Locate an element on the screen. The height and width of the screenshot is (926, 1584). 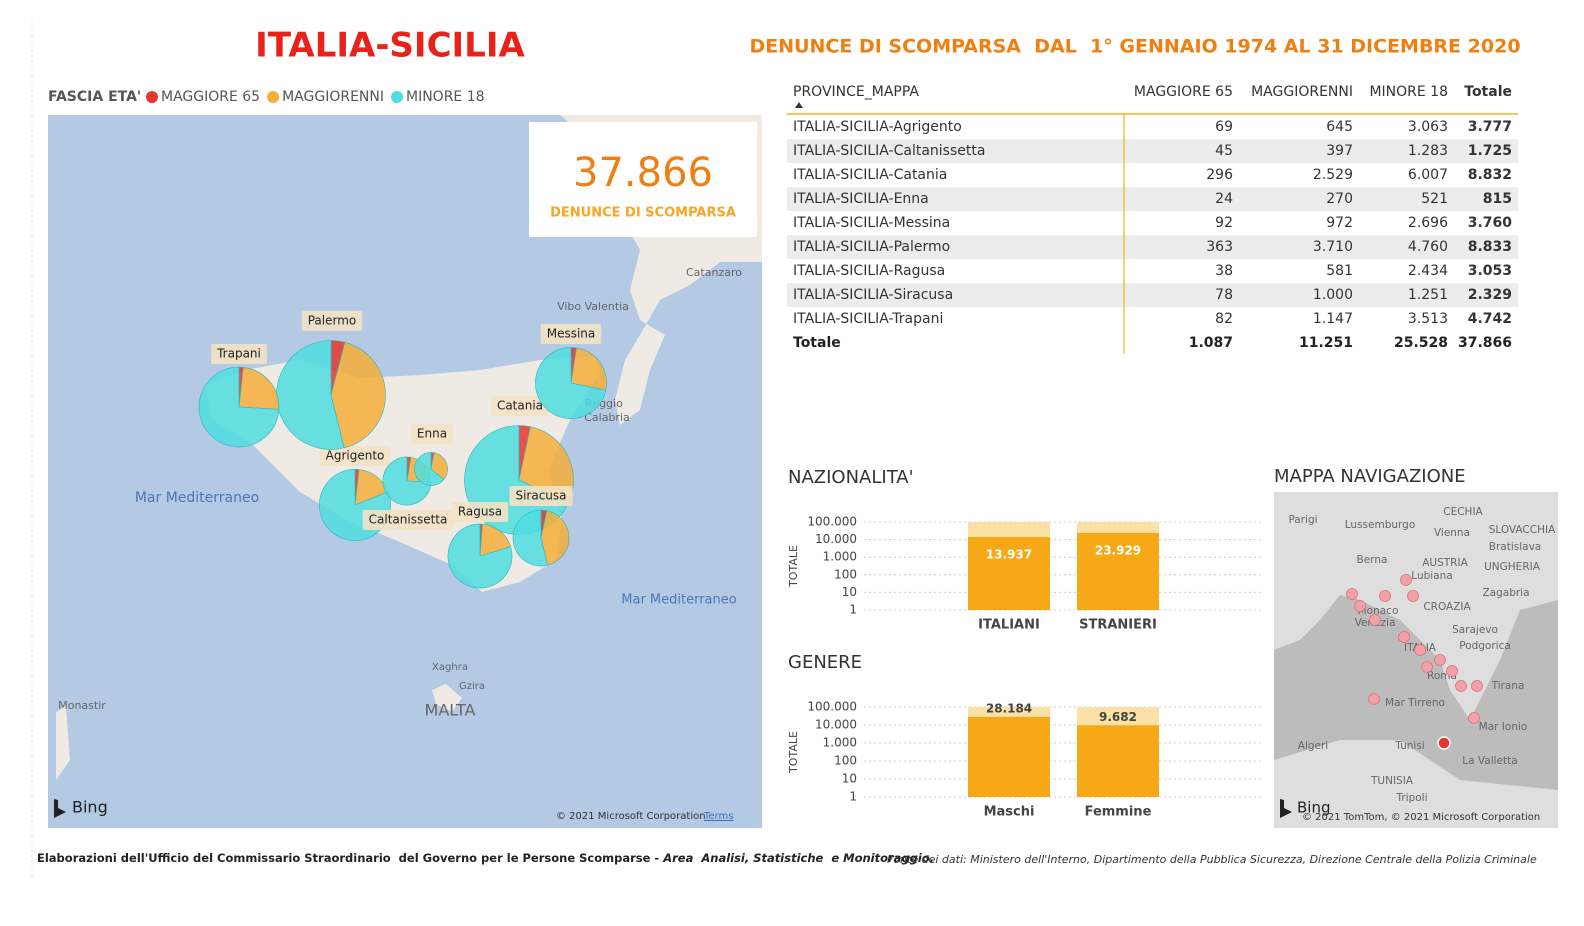
bar is located at coordinates (1009, 573).